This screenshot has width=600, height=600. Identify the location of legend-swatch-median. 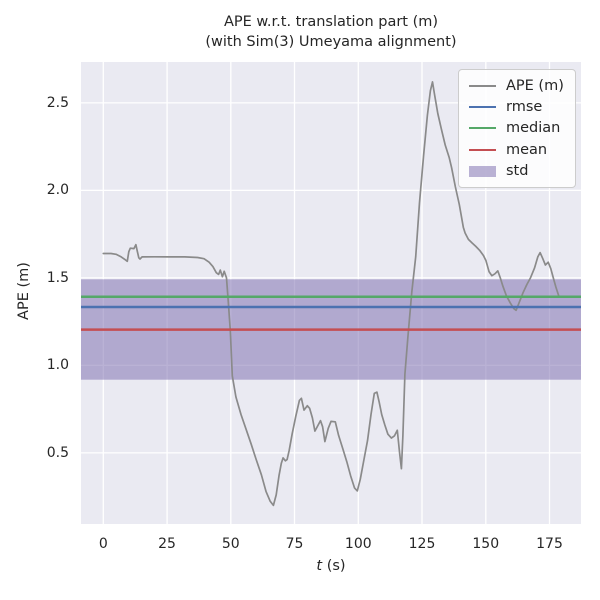
(482, 128).